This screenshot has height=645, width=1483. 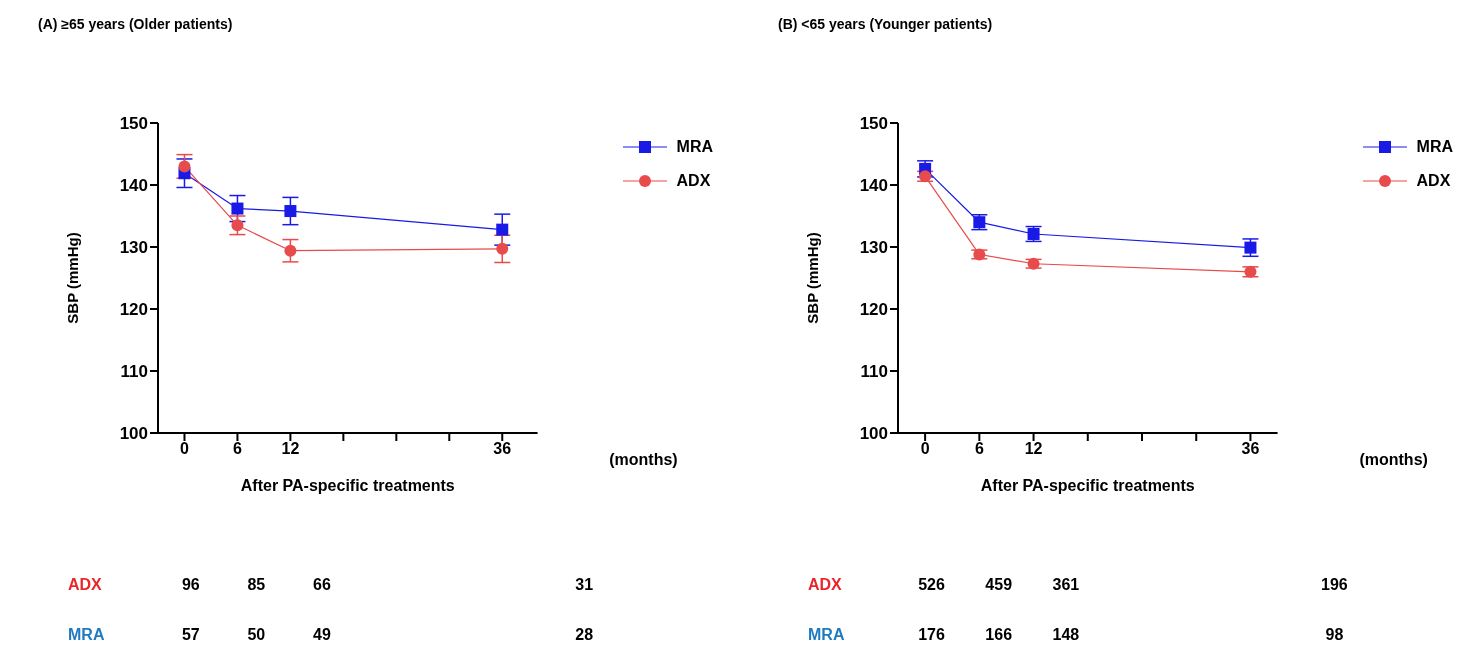 What do you see at coordinates (1066, 585) in the screenshot?
I see `text: 361` at bounding box center [1066, 585].